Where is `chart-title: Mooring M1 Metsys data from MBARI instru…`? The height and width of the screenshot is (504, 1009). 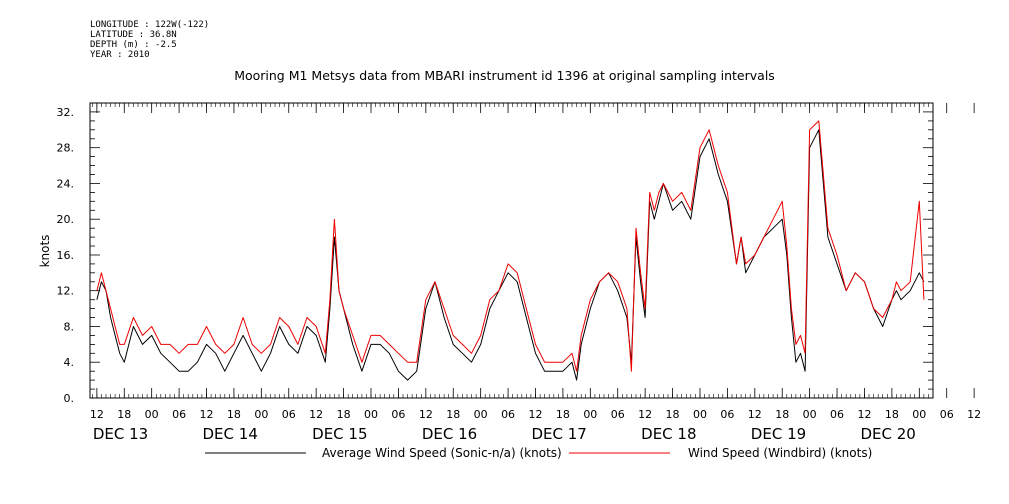 chart-title: Mooring M1 Metsys data from MBARI instru… is located at coordinates (504, 75).